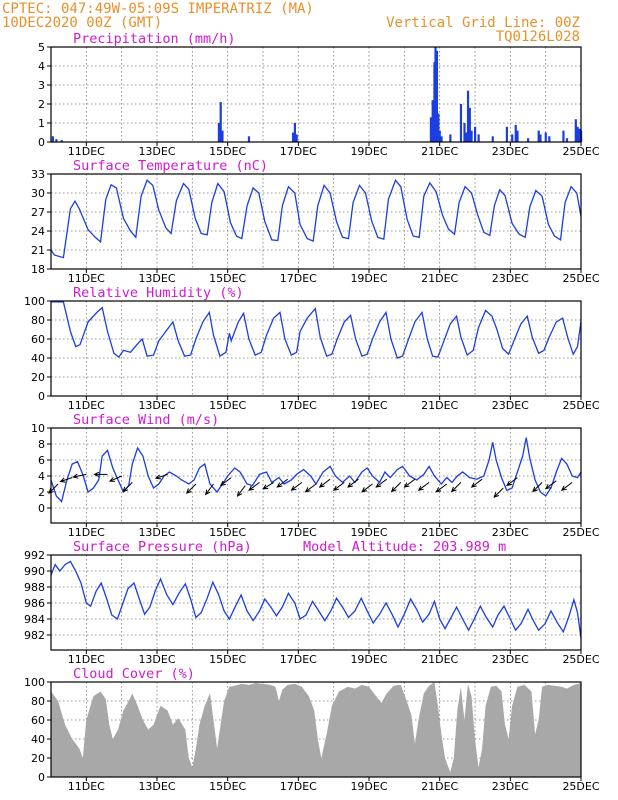  Describe the element at coordinates (86, 151) in the screenshot. I see `x-tick-label: 11DEC` at that location.